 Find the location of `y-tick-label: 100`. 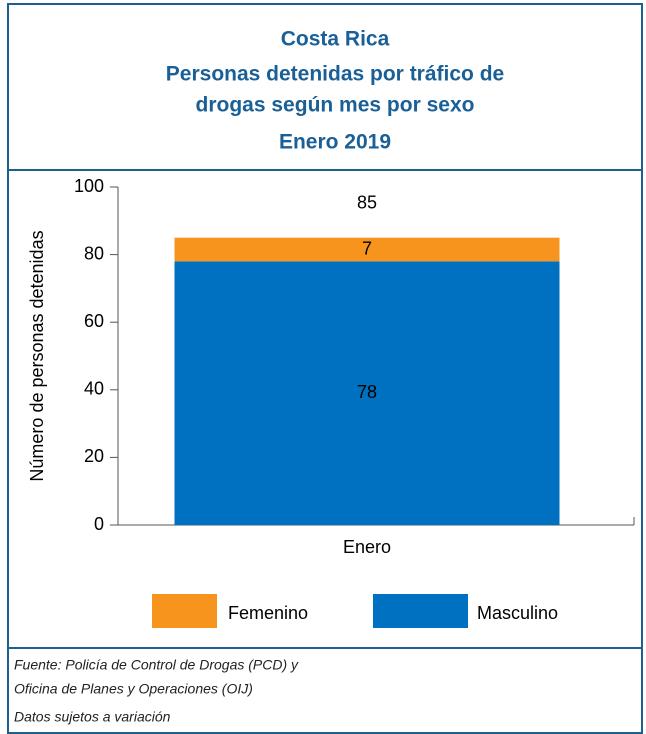

y-tick-label: 100 is located at coordinates (89, 186).